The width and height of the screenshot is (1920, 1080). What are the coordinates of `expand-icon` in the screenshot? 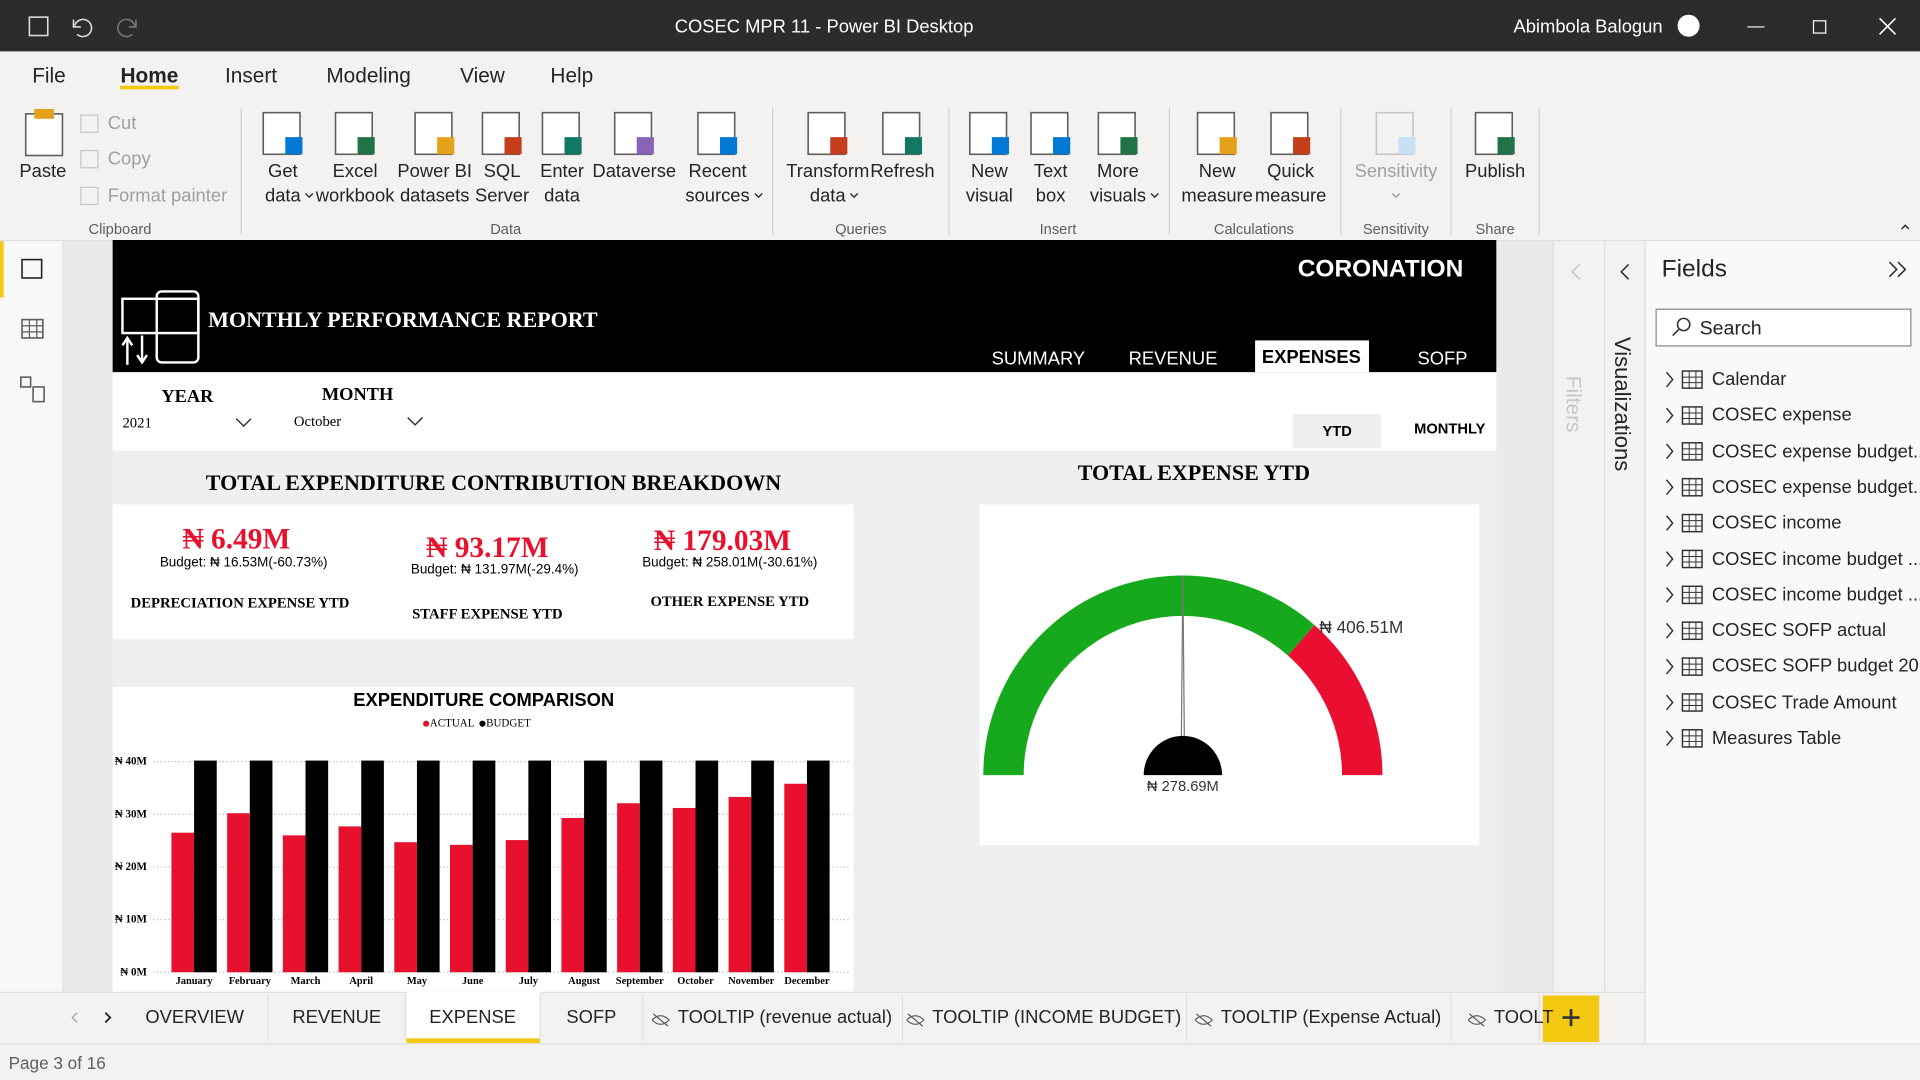 It's located at (1897, 269).